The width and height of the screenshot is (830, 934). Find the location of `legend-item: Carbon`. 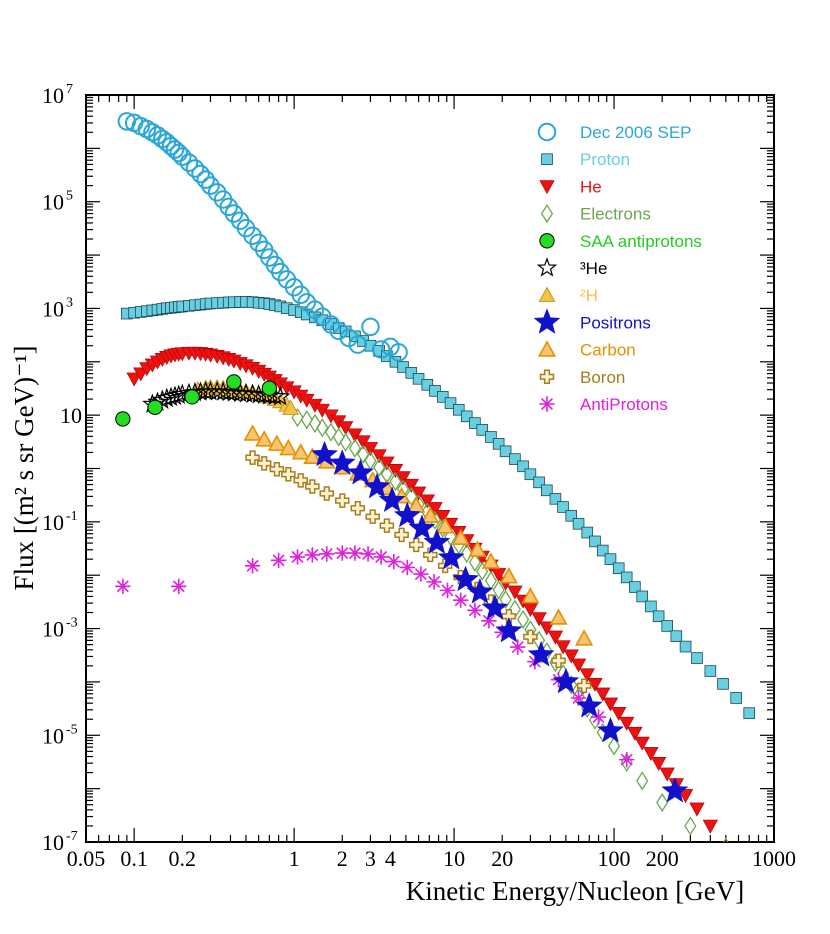

legend-item: Carbon is located at coordinates (586, 350).